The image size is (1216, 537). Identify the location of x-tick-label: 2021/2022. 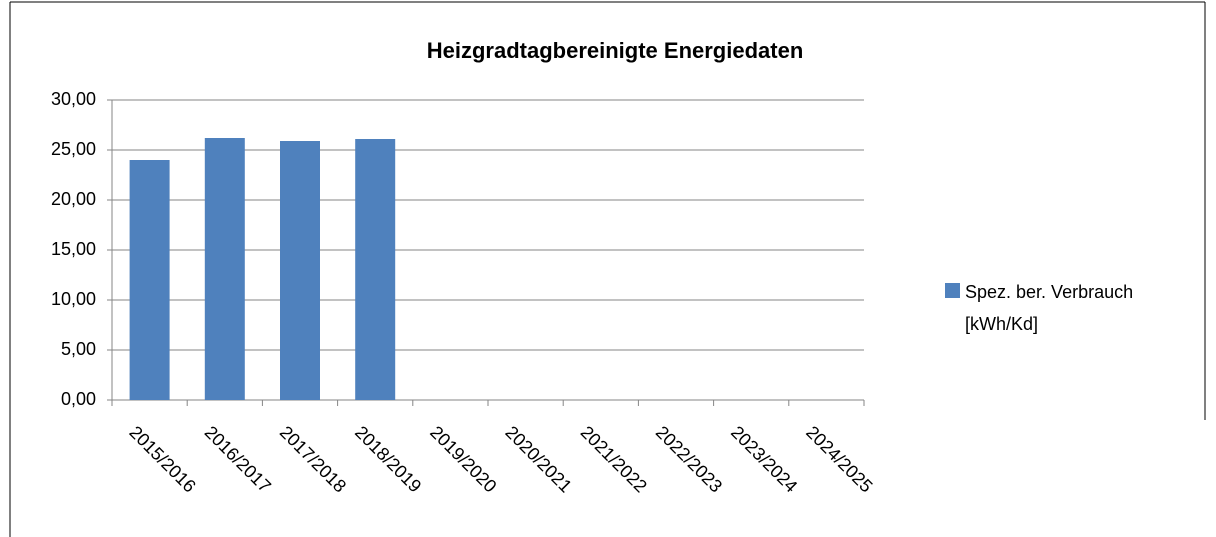
(614, 459).